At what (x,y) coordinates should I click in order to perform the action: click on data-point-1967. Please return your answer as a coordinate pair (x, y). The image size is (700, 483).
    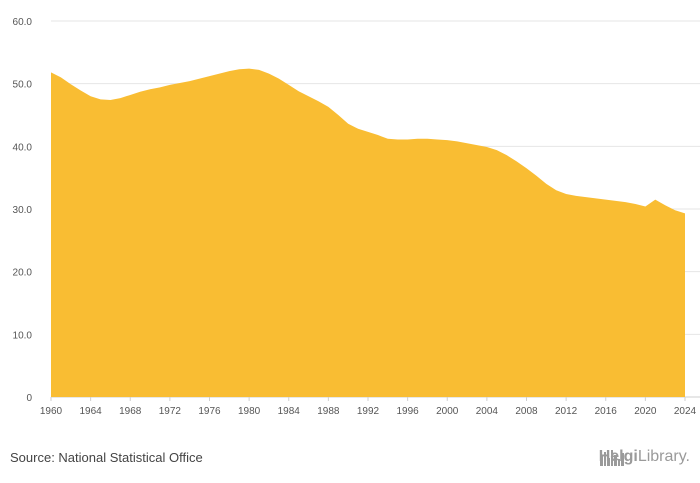
    Looking at the image, I should click on (120, 98).